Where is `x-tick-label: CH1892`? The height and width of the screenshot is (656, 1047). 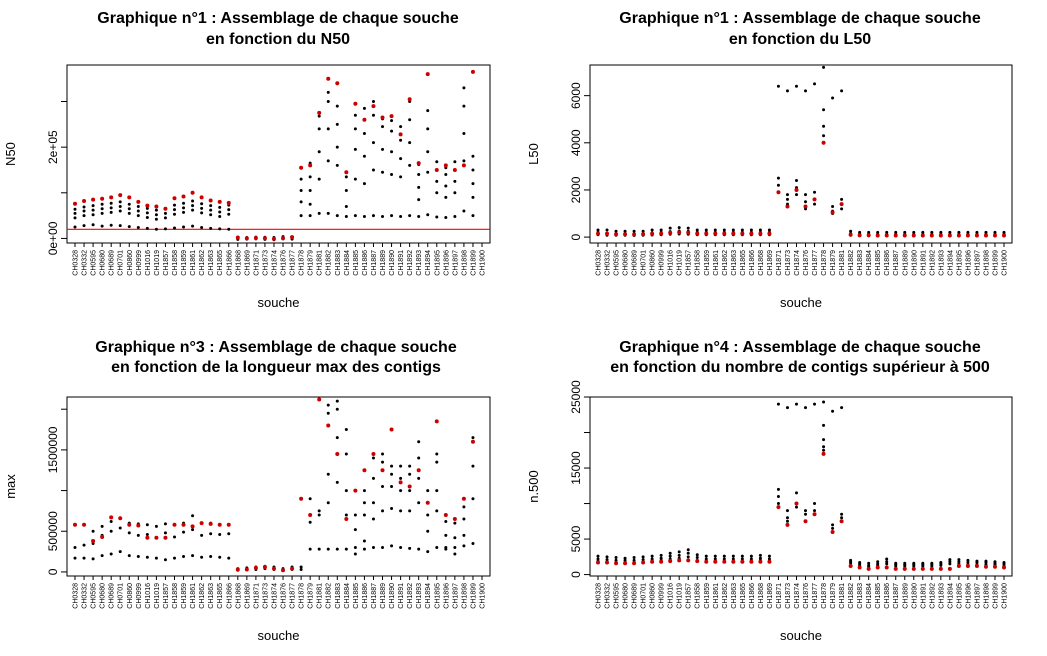
x-tick-label: CH1892 is located at coordinates (410, 263).